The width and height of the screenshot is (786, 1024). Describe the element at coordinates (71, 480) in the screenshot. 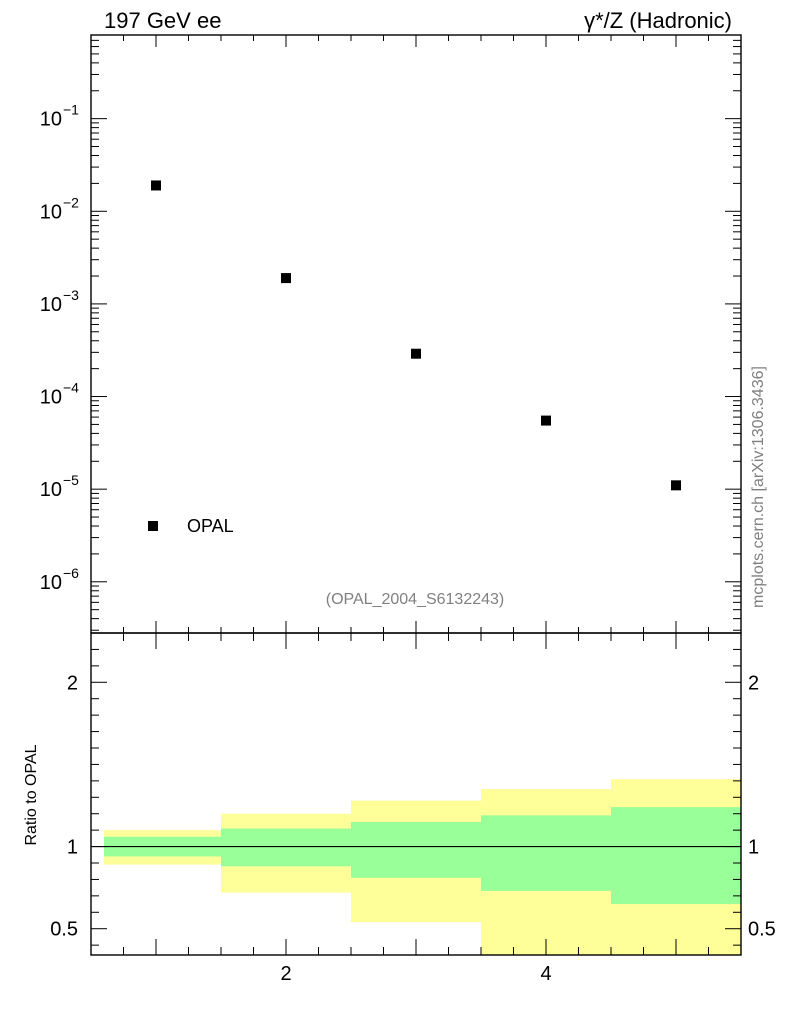

I see `y-tick-exponent: −5` at that location.